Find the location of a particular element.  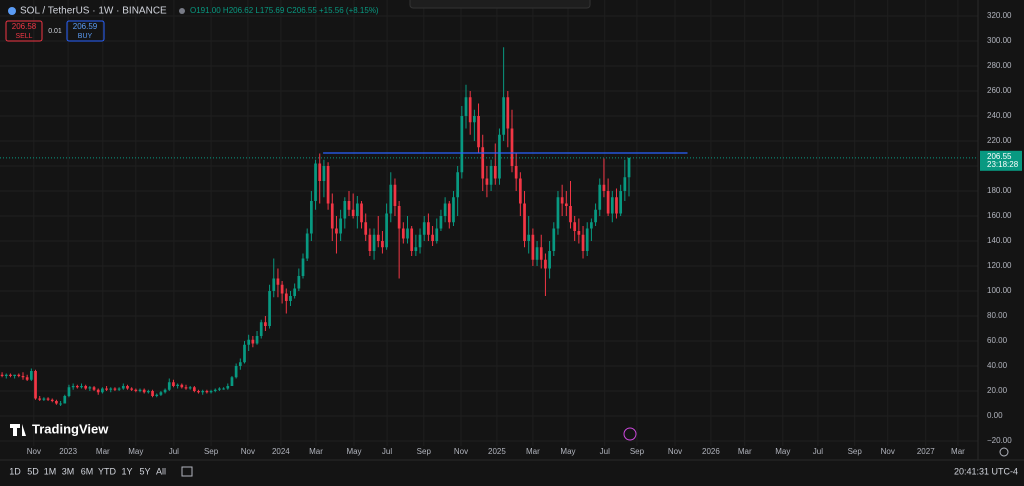

sell-button is located at coordinates (24, 31).